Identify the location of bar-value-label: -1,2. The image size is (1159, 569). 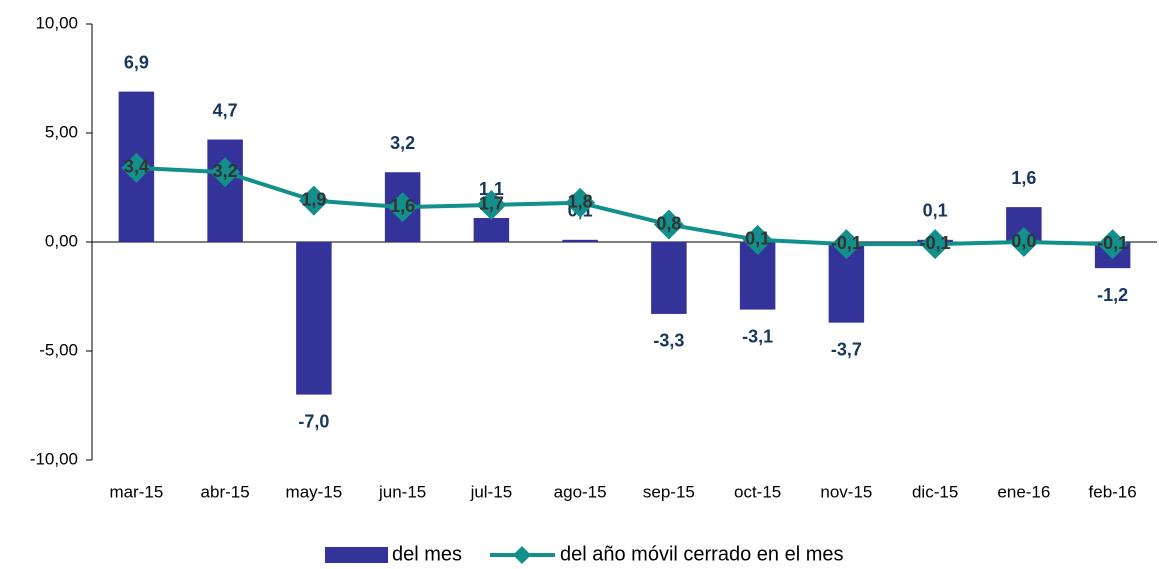
(1112, 295).